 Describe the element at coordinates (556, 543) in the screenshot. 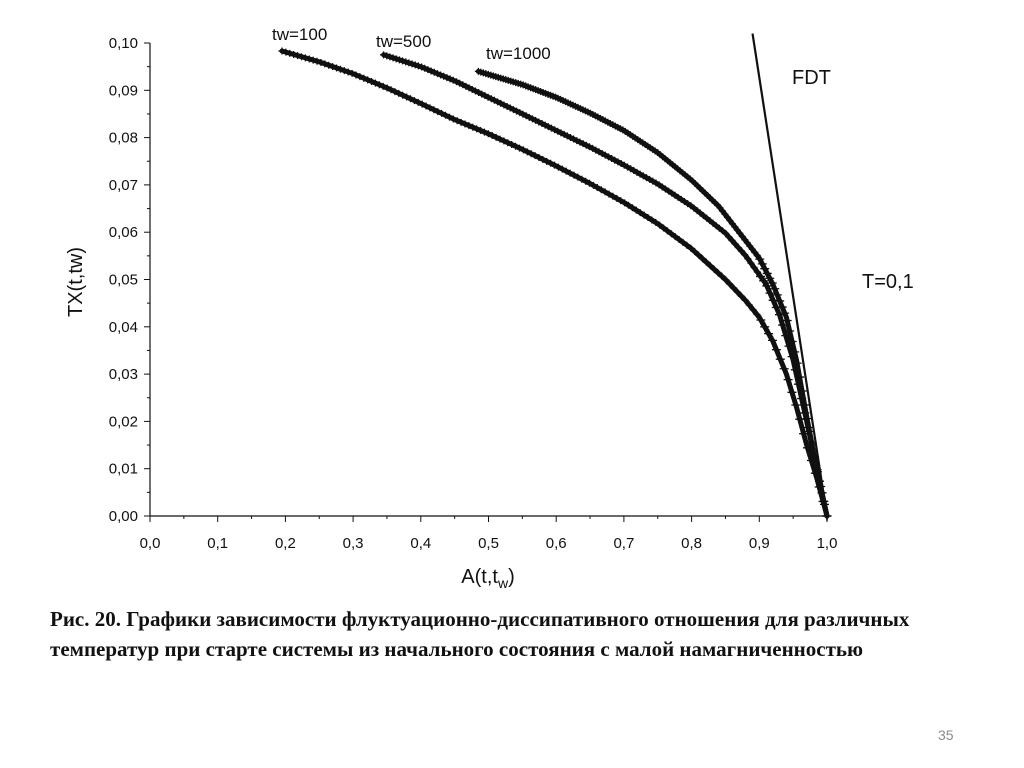

I see `x-tick-label: 0,6` at that location.